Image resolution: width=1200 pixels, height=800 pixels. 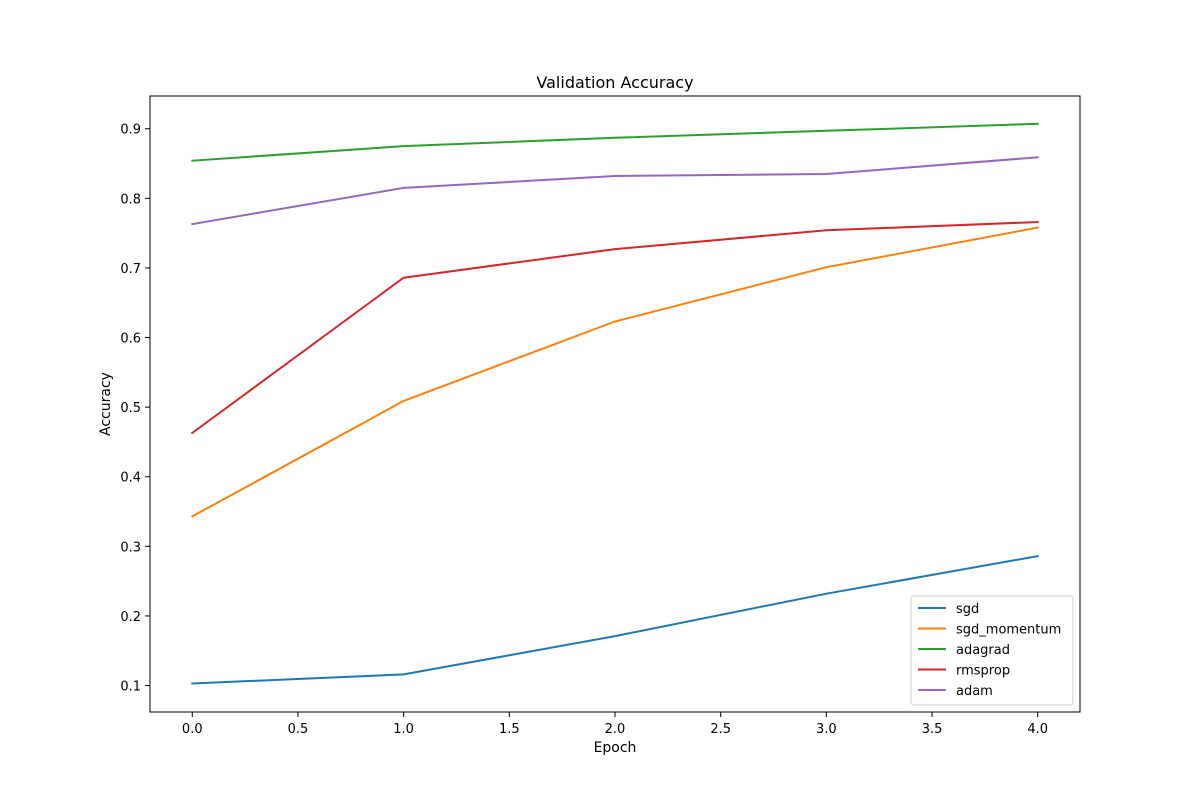 I want to click on y-tick-label: 0.7, so click(x=130, y=269).